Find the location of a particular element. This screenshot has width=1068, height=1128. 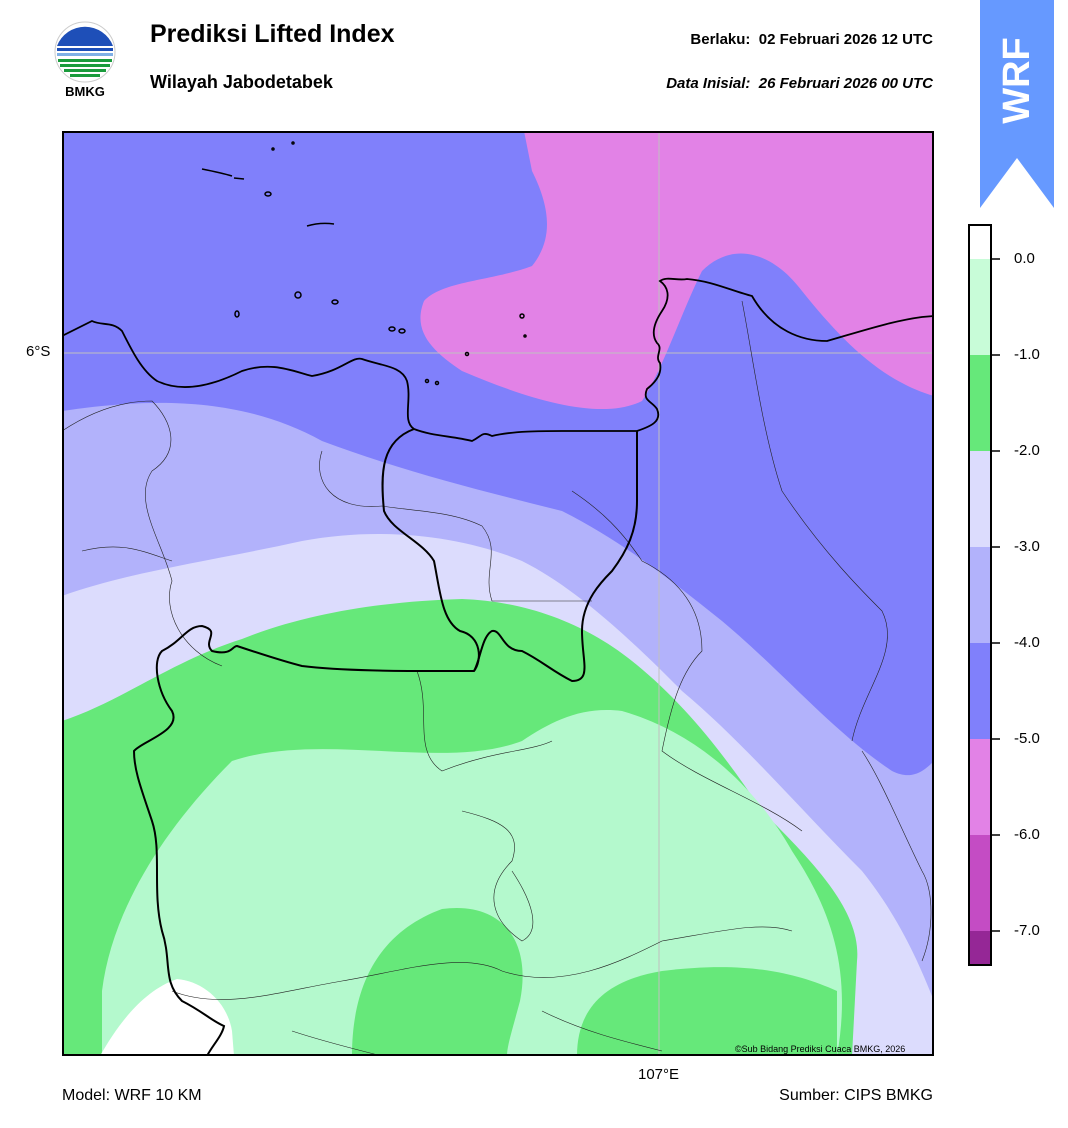

colorbar-tick-label: -5.0 is located at coordinates (1027, 738).